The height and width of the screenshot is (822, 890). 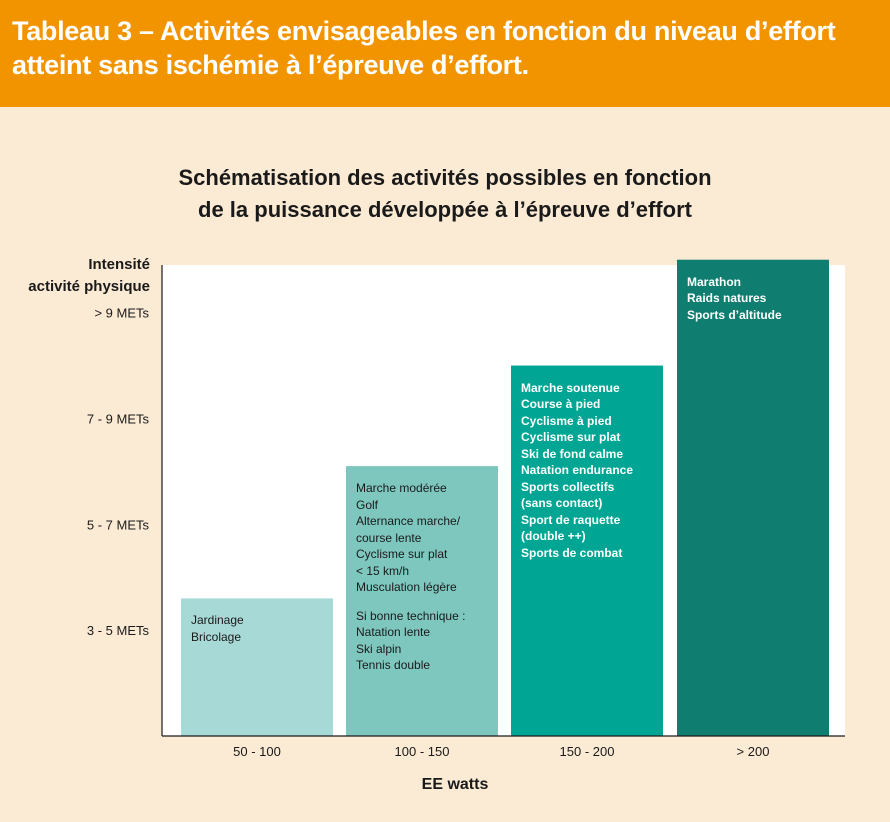 I want to click on x-tick-label: > 200, so click(x=753, y=751).